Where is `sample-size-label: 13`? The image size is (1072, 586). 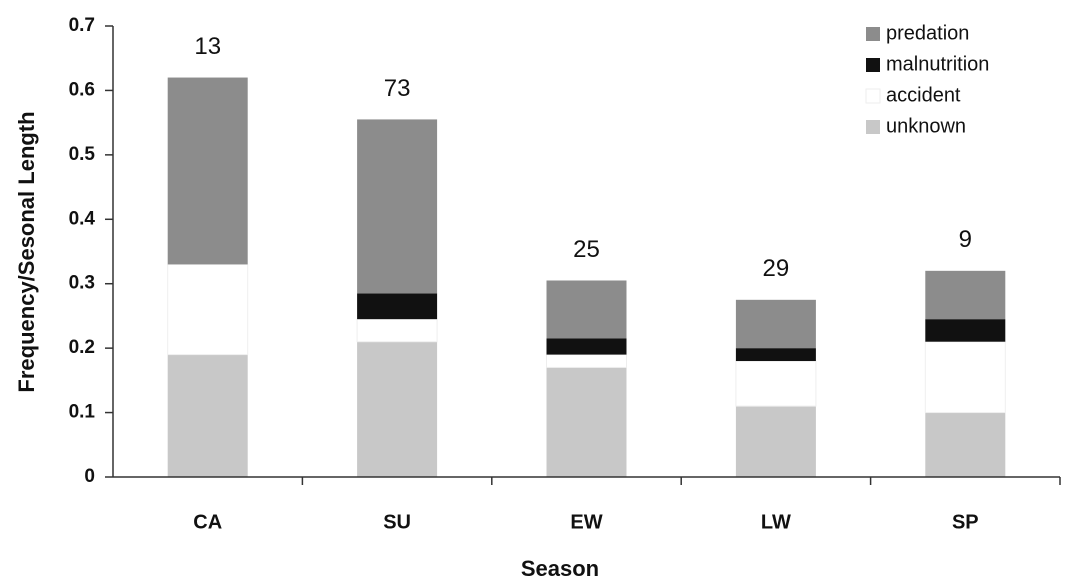 sample-size-label: 13 is located at coordinates (207, 46).